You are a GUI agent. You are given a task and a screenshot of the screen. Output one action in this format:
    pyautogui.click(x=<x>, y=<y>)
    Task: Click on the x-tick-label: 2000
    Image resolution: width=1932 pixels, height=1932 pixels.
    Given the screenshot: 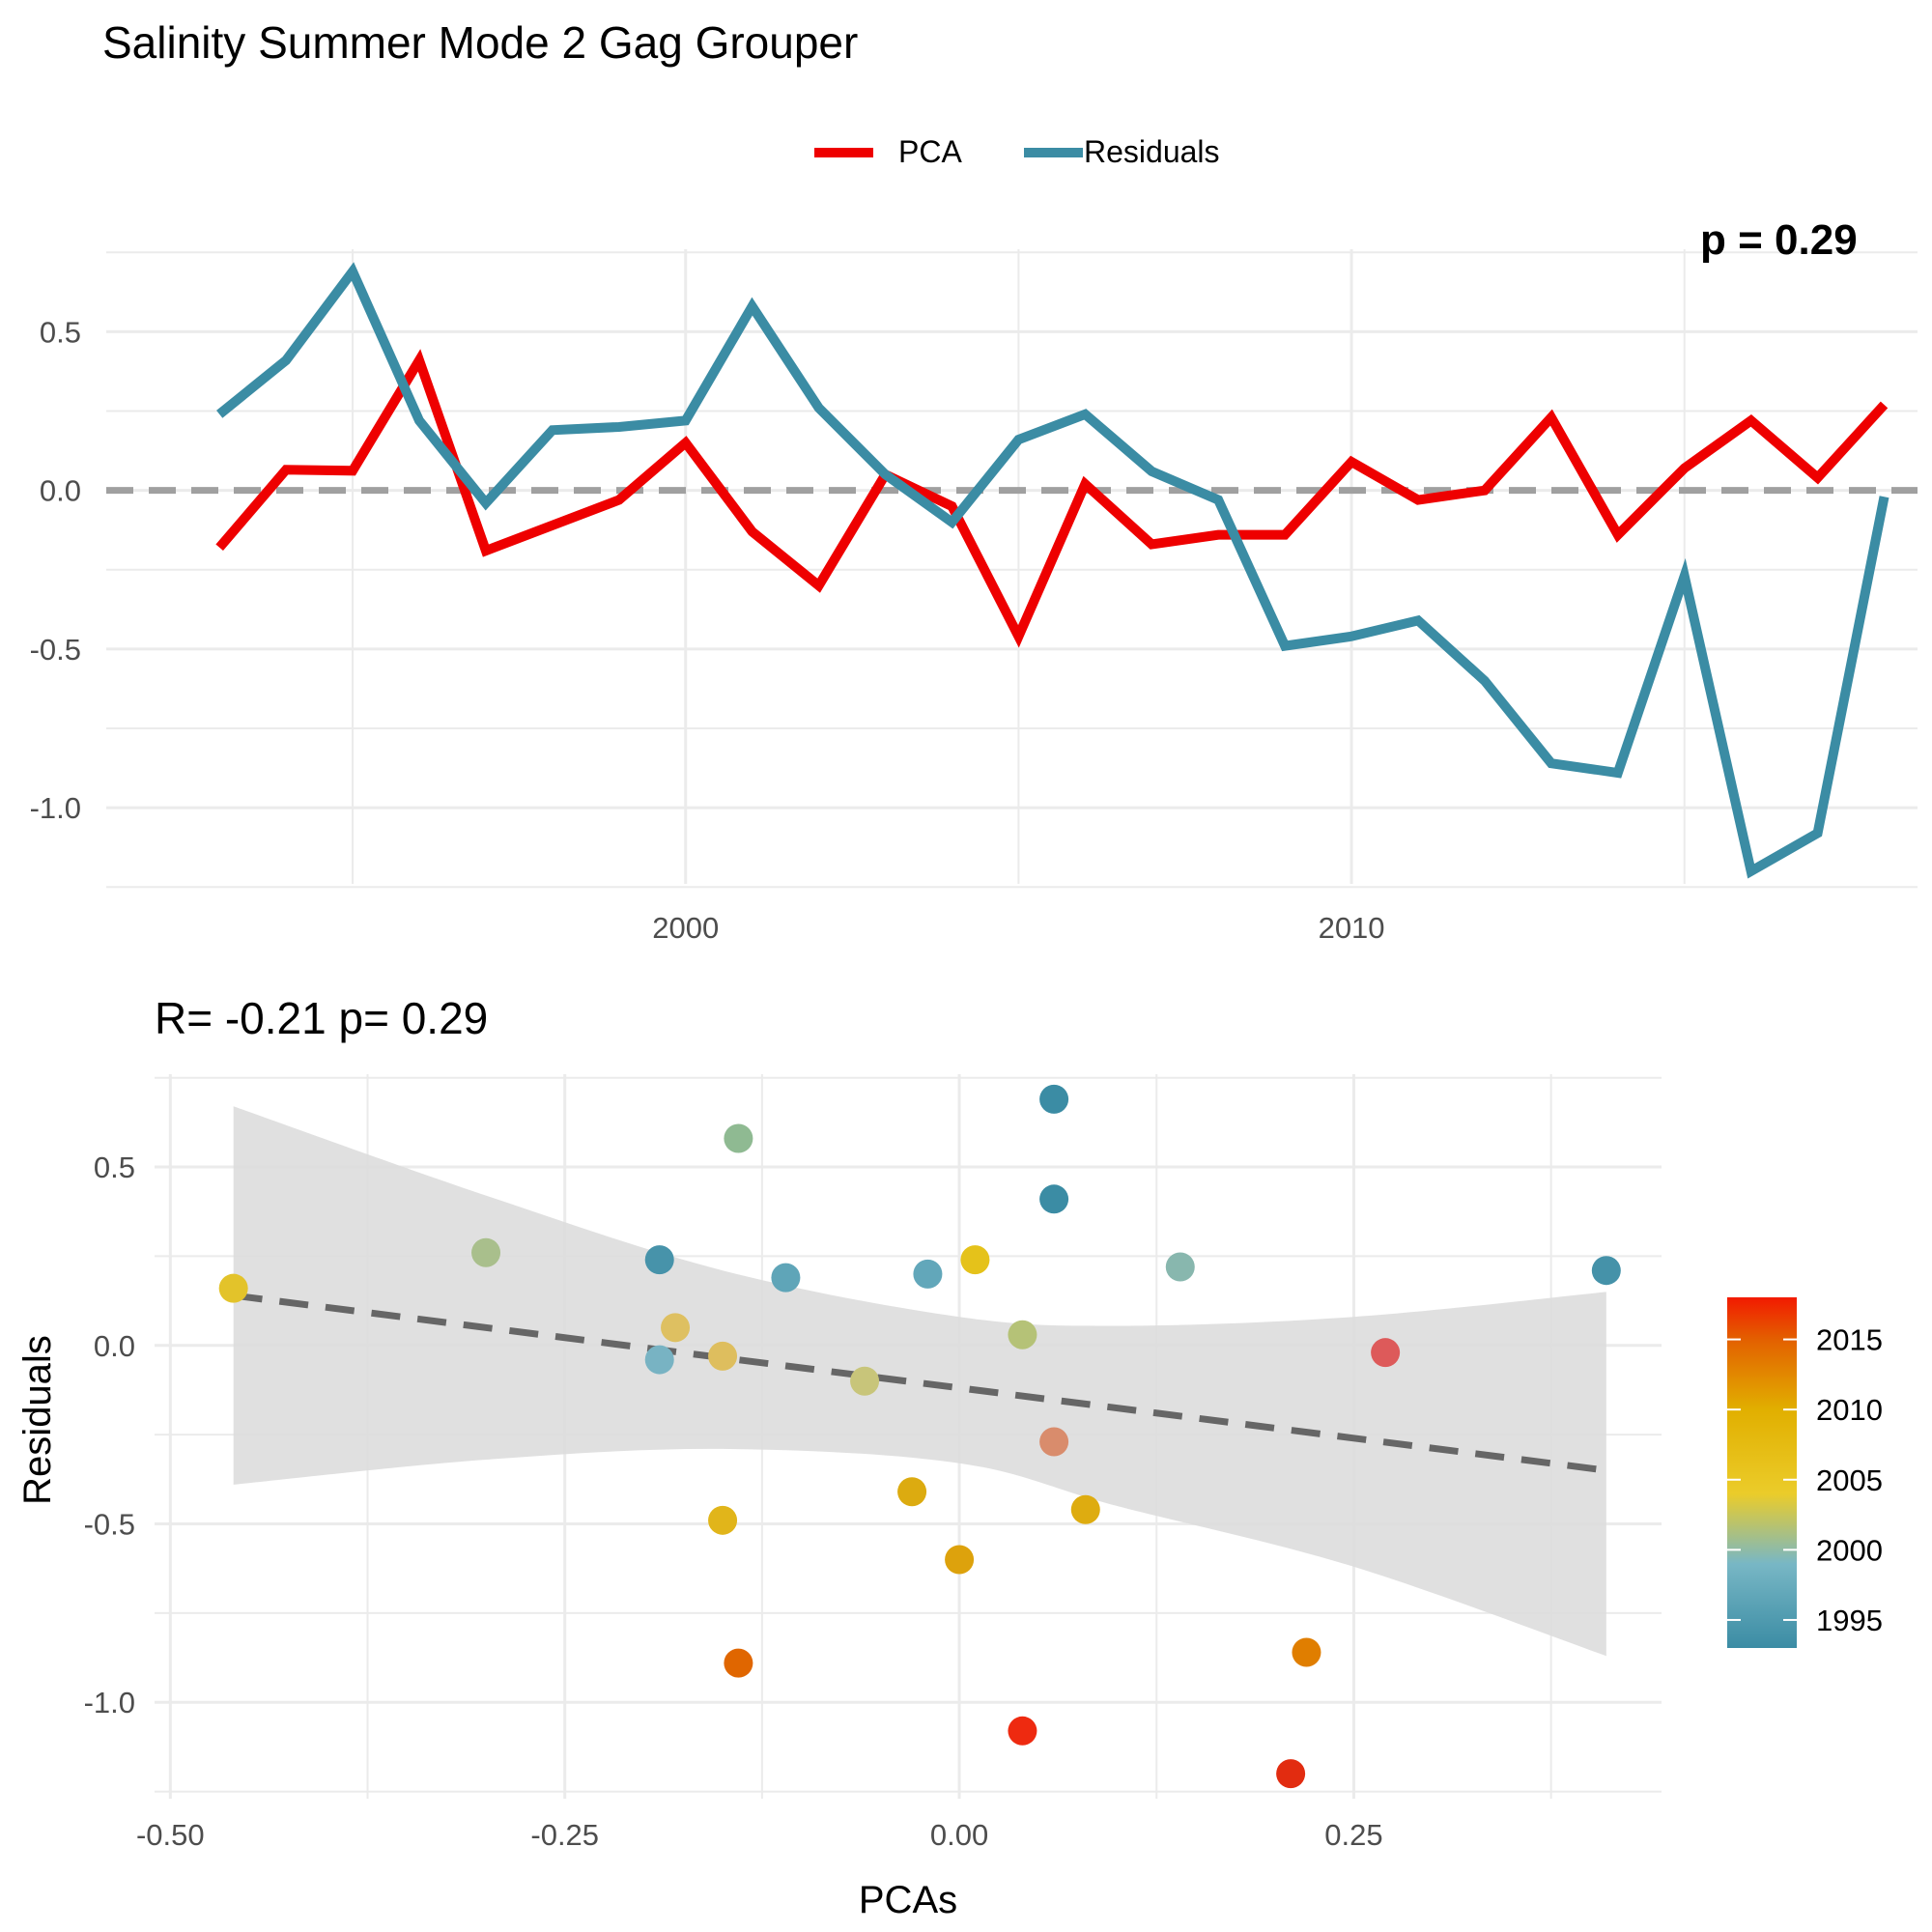 What is the action you would take?
    pyautogui.click(x=685, y=928)
    